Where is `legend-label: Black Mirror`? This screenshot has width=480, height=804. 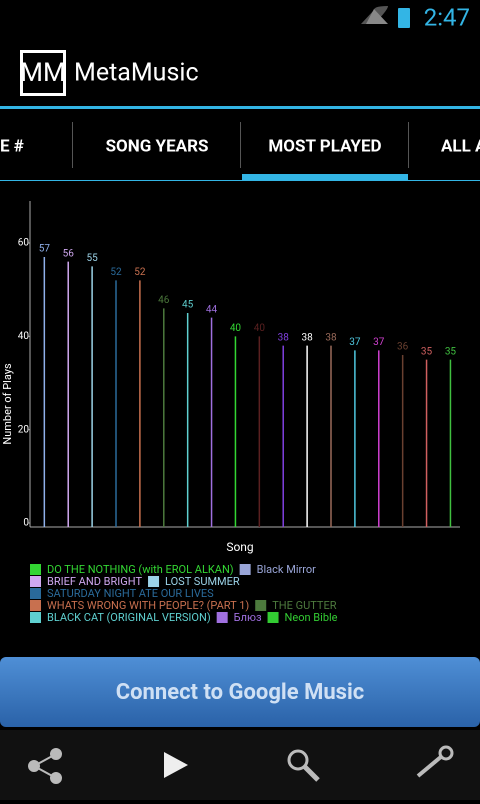
legend-label: Black Mirror is located at coordinates (286, 569).